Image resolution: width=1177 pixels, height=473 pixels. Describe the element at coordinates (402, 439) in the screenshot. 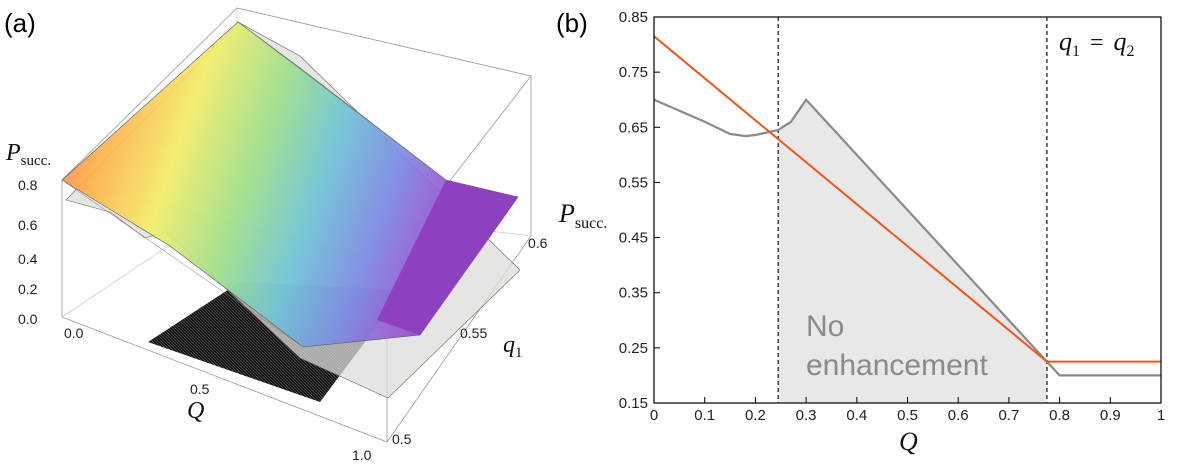

I see `y-tick-0: 0.5` at that location.